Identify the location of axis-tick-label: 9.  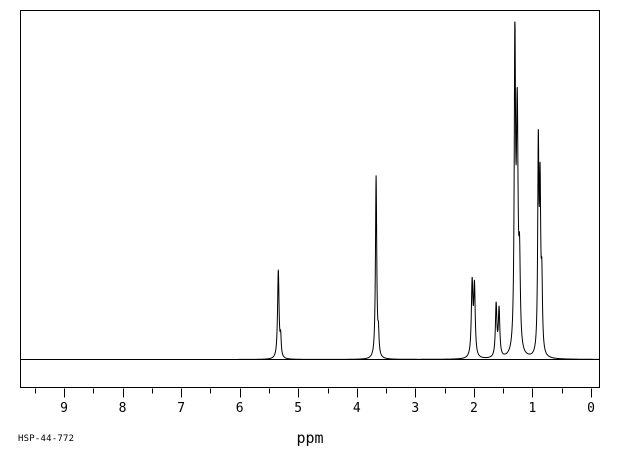
(64, 408).